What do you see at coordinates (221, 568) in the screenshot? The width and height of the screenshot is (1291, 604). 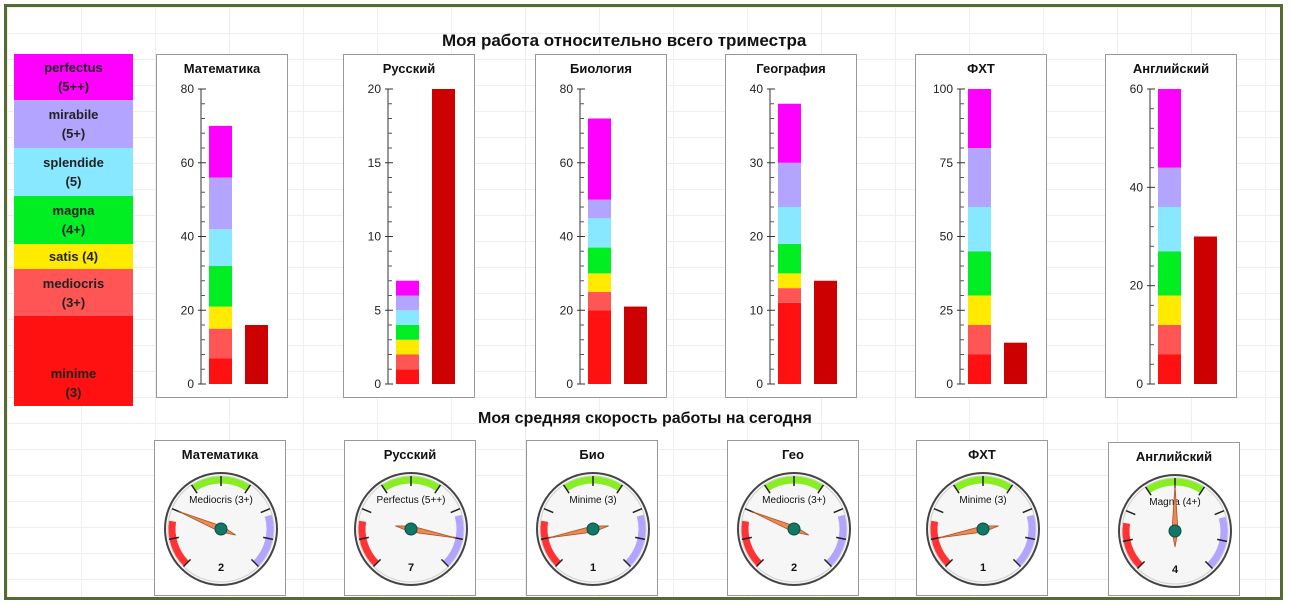 I see `gauge-value: 2` at bounding box center [221, 568].